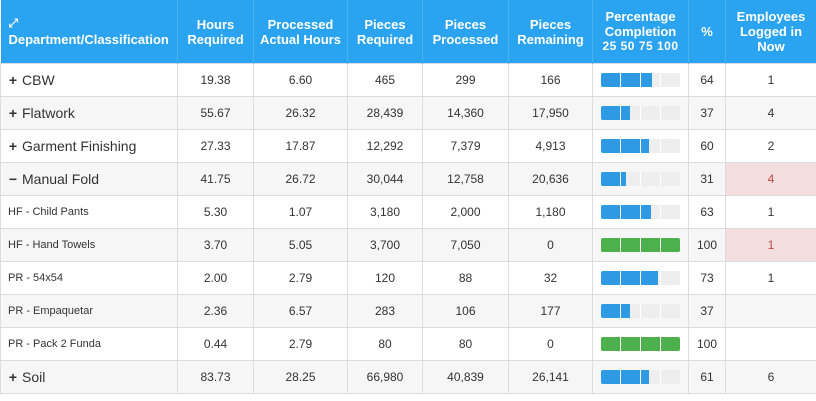 This screenshot has width=816, height=401. I want to click on employees-logged-in-cell: 4, so click(770, 113).